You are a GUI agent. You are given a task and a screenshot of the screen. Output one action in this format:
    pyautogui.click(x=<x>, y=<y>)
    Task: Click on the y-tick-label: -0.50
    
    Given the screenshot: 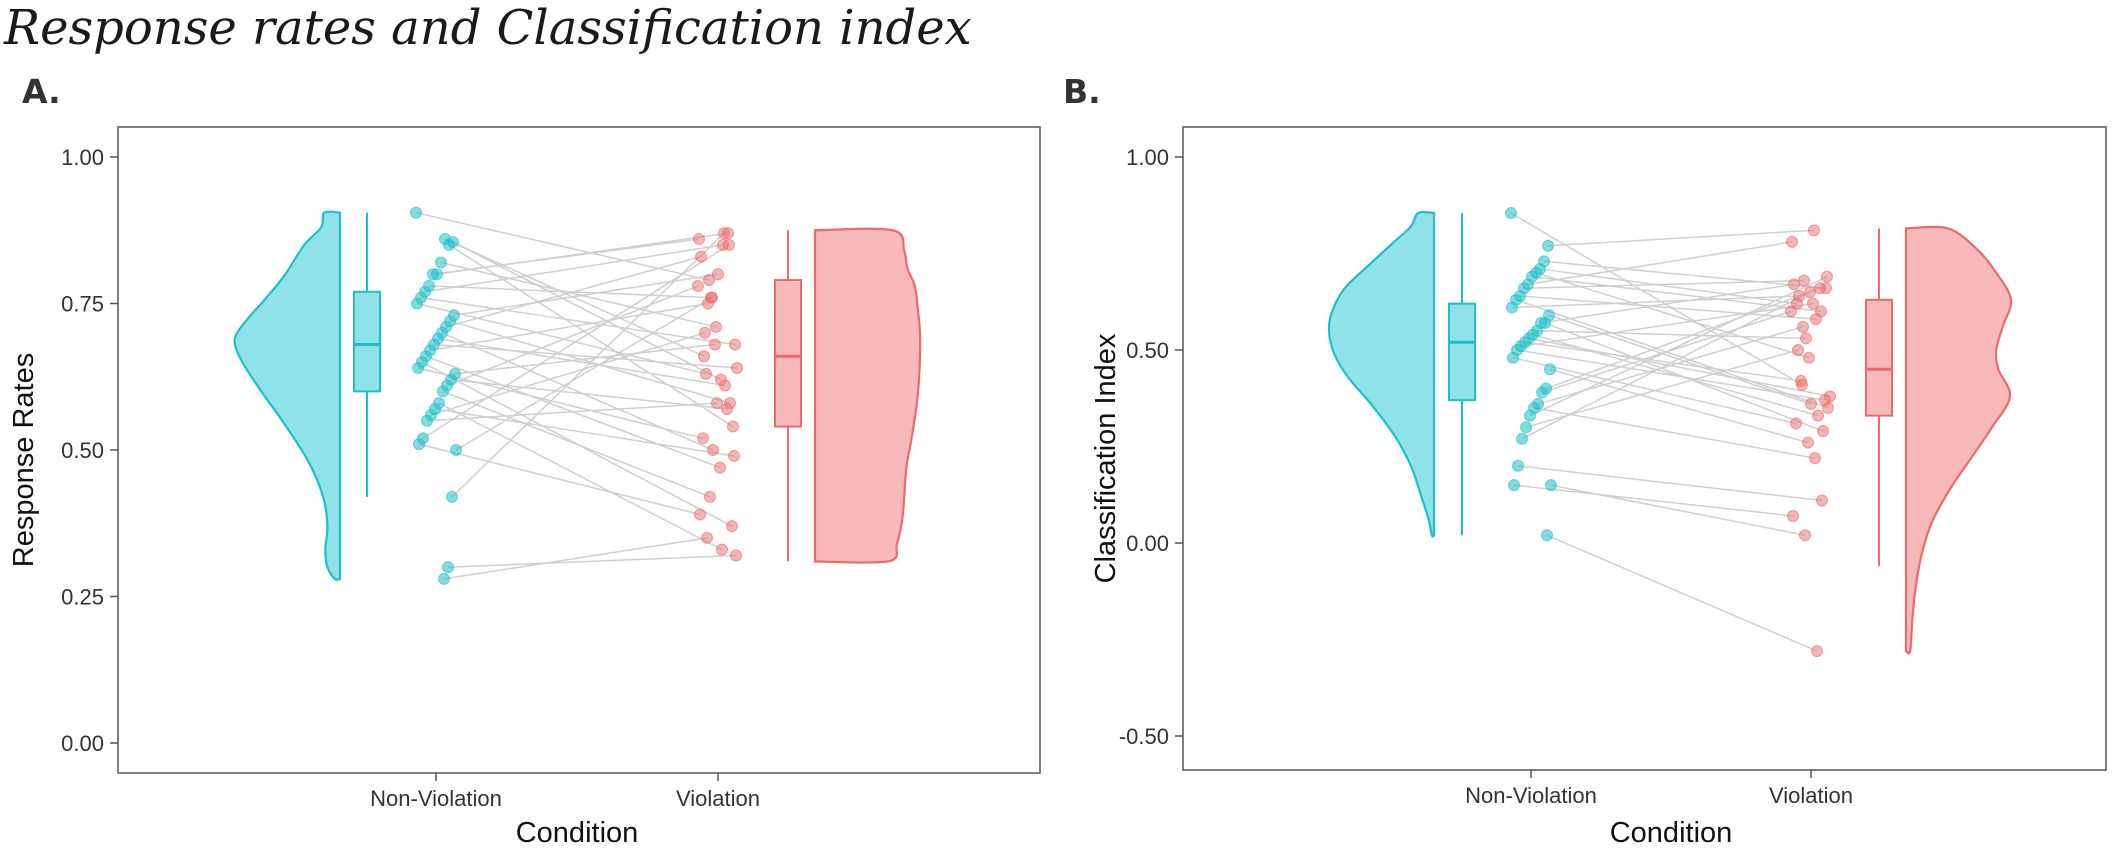 What is the action you would take?
    pyautogui.click(x=1144, y=736)
    